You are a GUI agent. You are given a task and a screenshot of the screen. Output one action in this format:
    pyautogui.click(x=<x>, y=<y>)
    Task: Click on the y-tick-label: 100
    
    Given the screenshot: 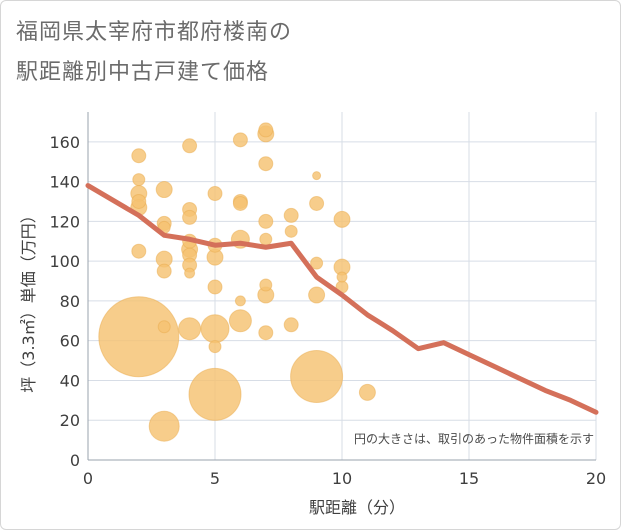 What is the action you would take?
    pyautogui.click(x=64, y=261)
    